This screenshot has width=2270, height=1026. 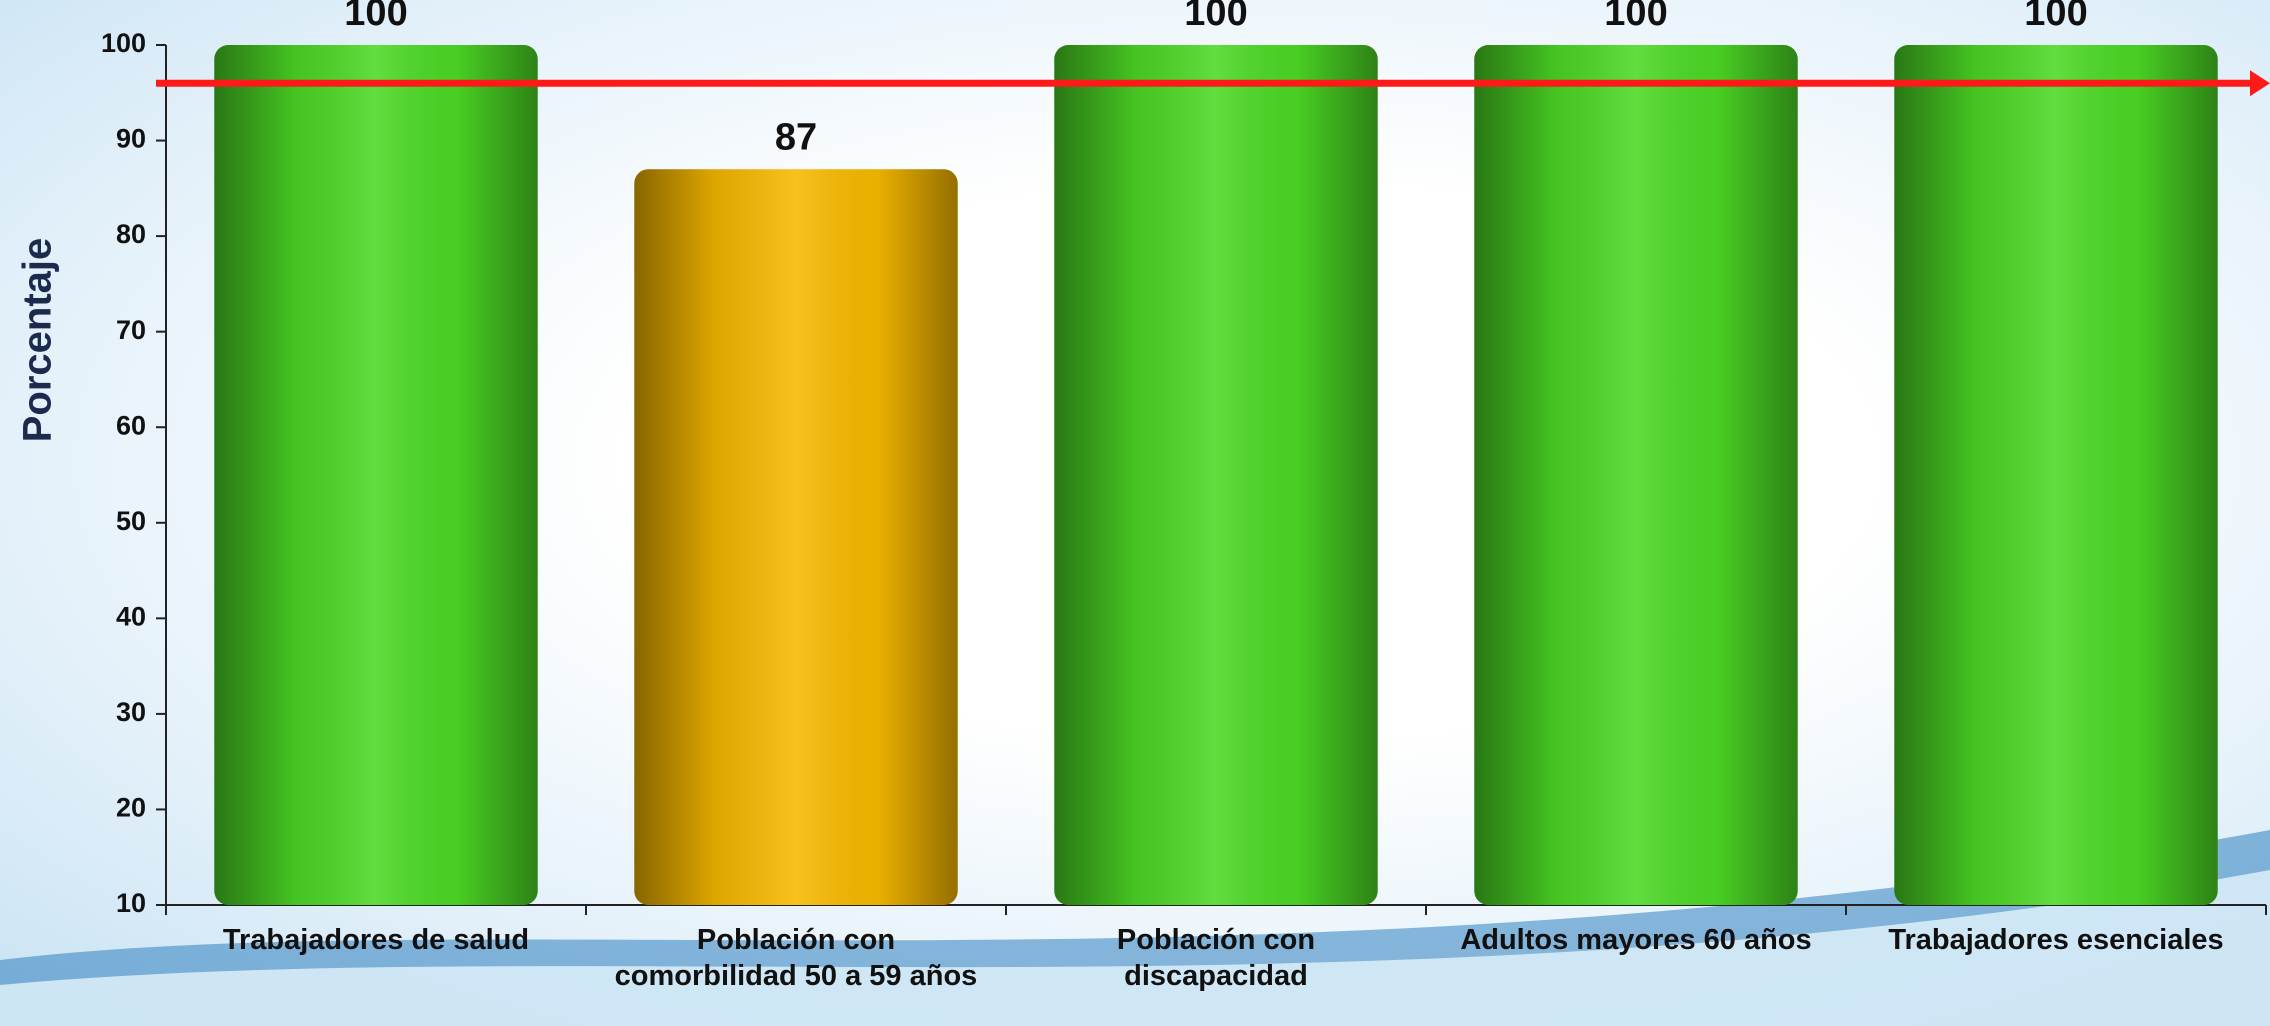 What do you see at coordinates (131, 234) in the screenshot?
I see `y-tick-label: 80` at bounding box center [131, 234].